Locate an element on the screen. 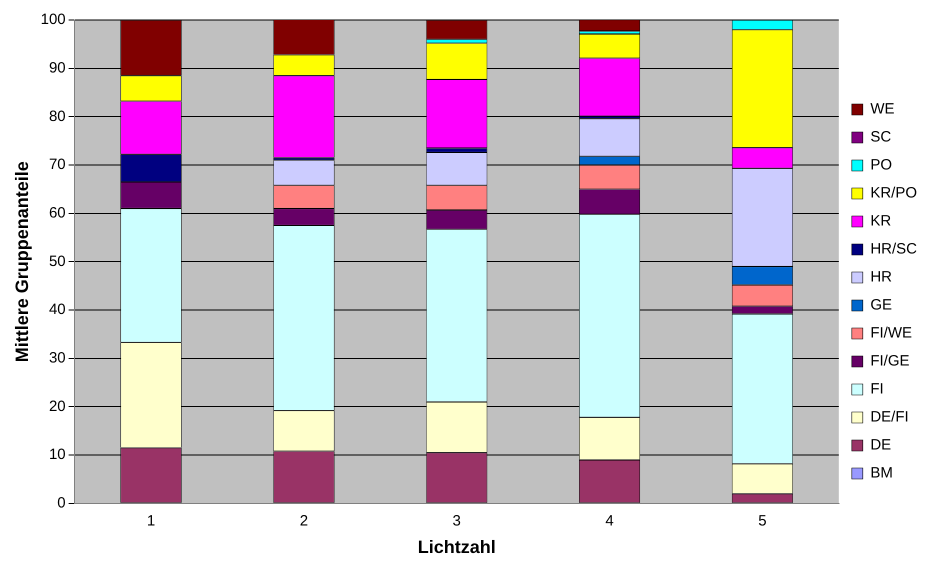 The height and width of the screenshot is (571, 945). legend-label: BM is located at coordinates (881, 473).